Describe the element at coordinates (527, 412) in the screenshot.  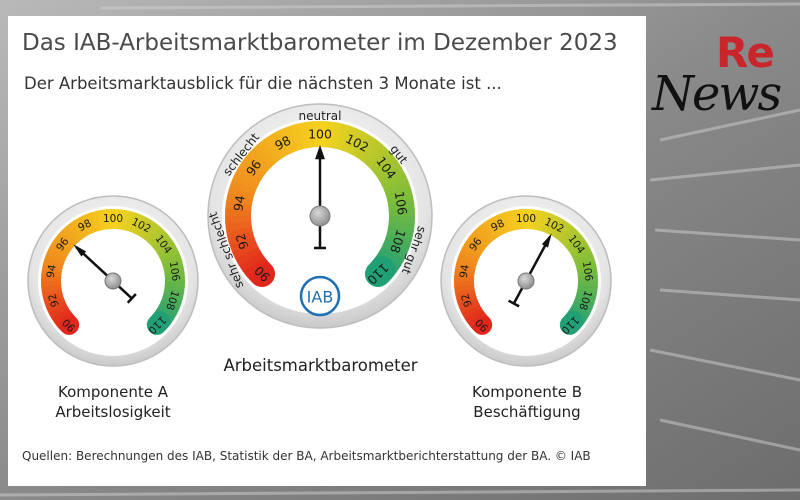
I see `gauge-b-label-line2: Beschäftigung` at that location.